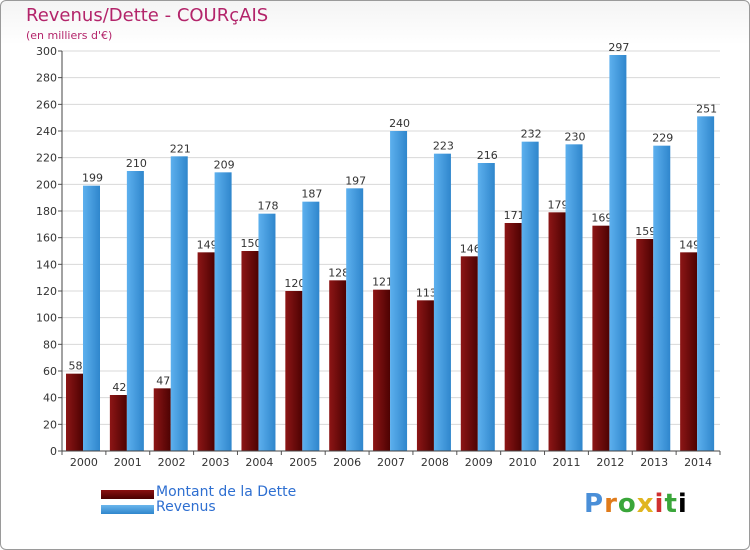 The width and height of the screenshot is (750, 550). Describe the element at coordinates (46, 131) in the screenshot. I see `y-tick-label: 240` at that location.